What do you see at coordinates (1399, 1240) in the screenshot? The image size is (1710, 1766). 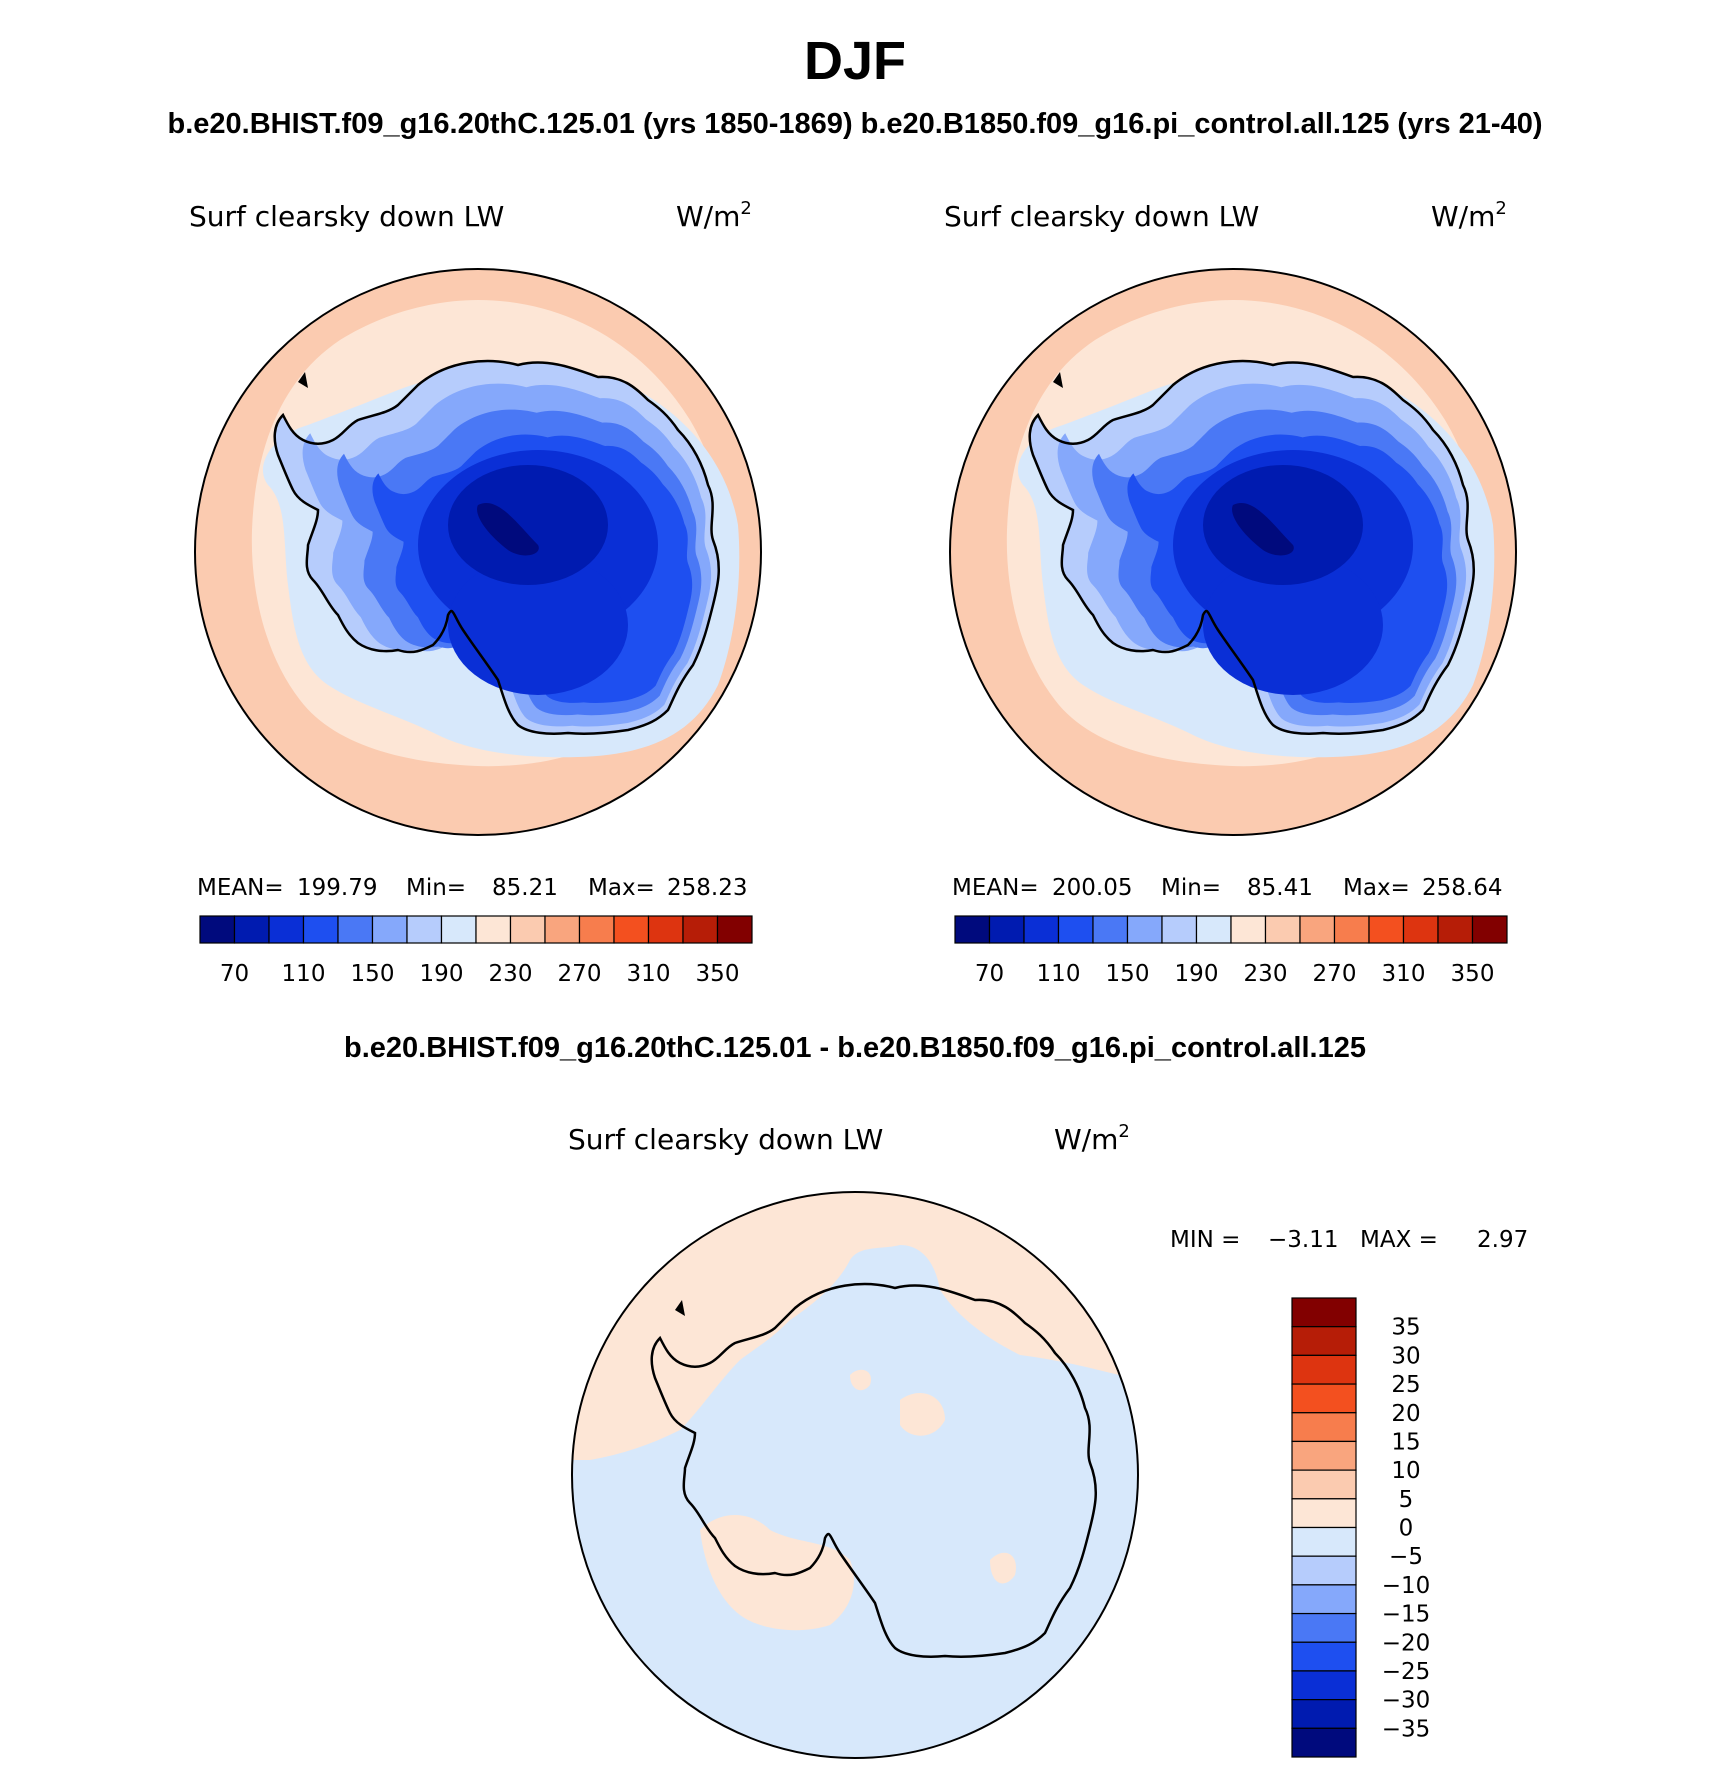 I see `diff-max-label: MAX =` at bounding box center [1399, 1240].